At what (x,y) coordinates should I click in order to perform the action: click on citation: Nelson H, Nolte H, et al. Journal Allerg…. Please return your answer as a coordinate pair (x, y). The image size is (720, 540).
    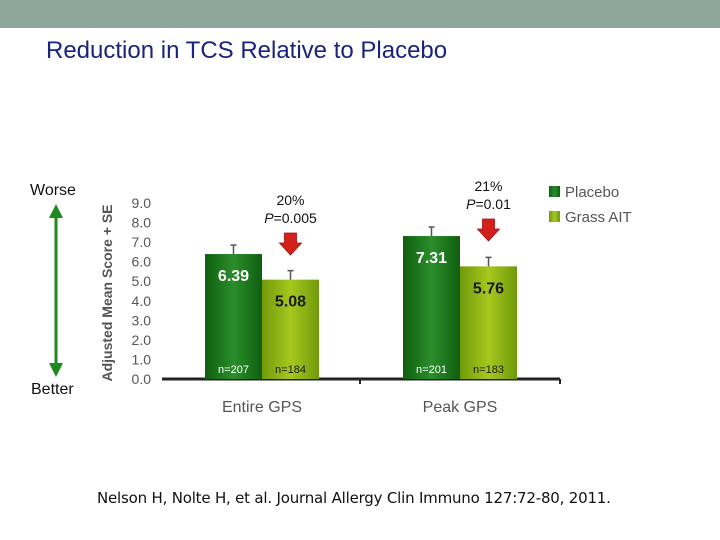
    Looking at the image, I should click on (354, 498).